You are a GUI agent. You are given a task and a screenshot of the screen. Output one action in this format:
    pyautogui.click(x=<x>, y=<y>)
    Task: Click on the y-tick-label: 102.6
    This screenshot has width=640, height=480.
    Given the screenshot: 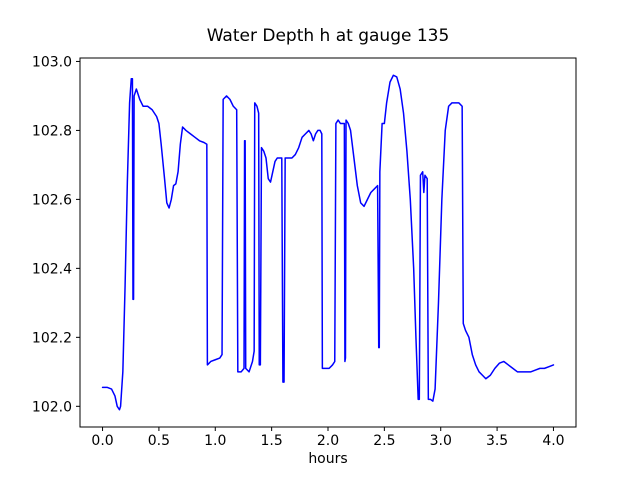 What is the action you would take?
    pyautogui.click(x=52, y=200)
    